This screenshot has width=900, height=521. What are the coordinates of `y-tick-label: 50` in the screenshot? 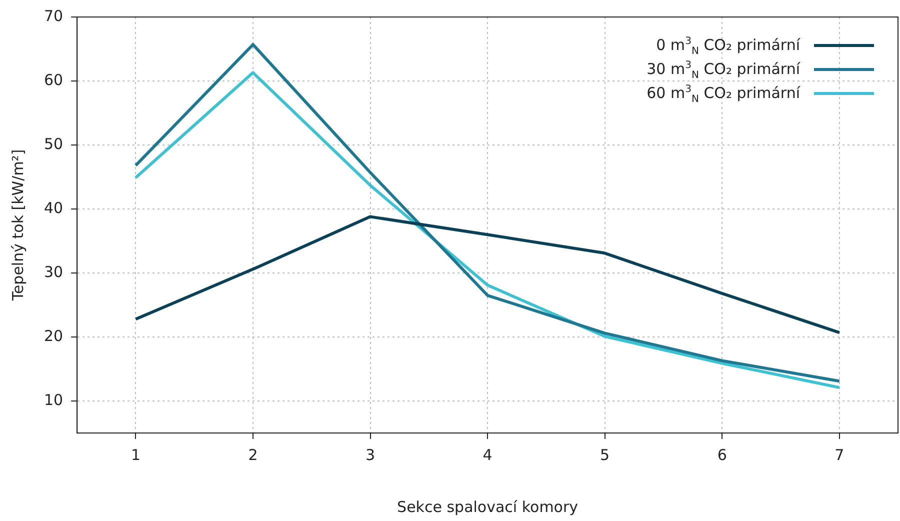 It's located at (54, 143).